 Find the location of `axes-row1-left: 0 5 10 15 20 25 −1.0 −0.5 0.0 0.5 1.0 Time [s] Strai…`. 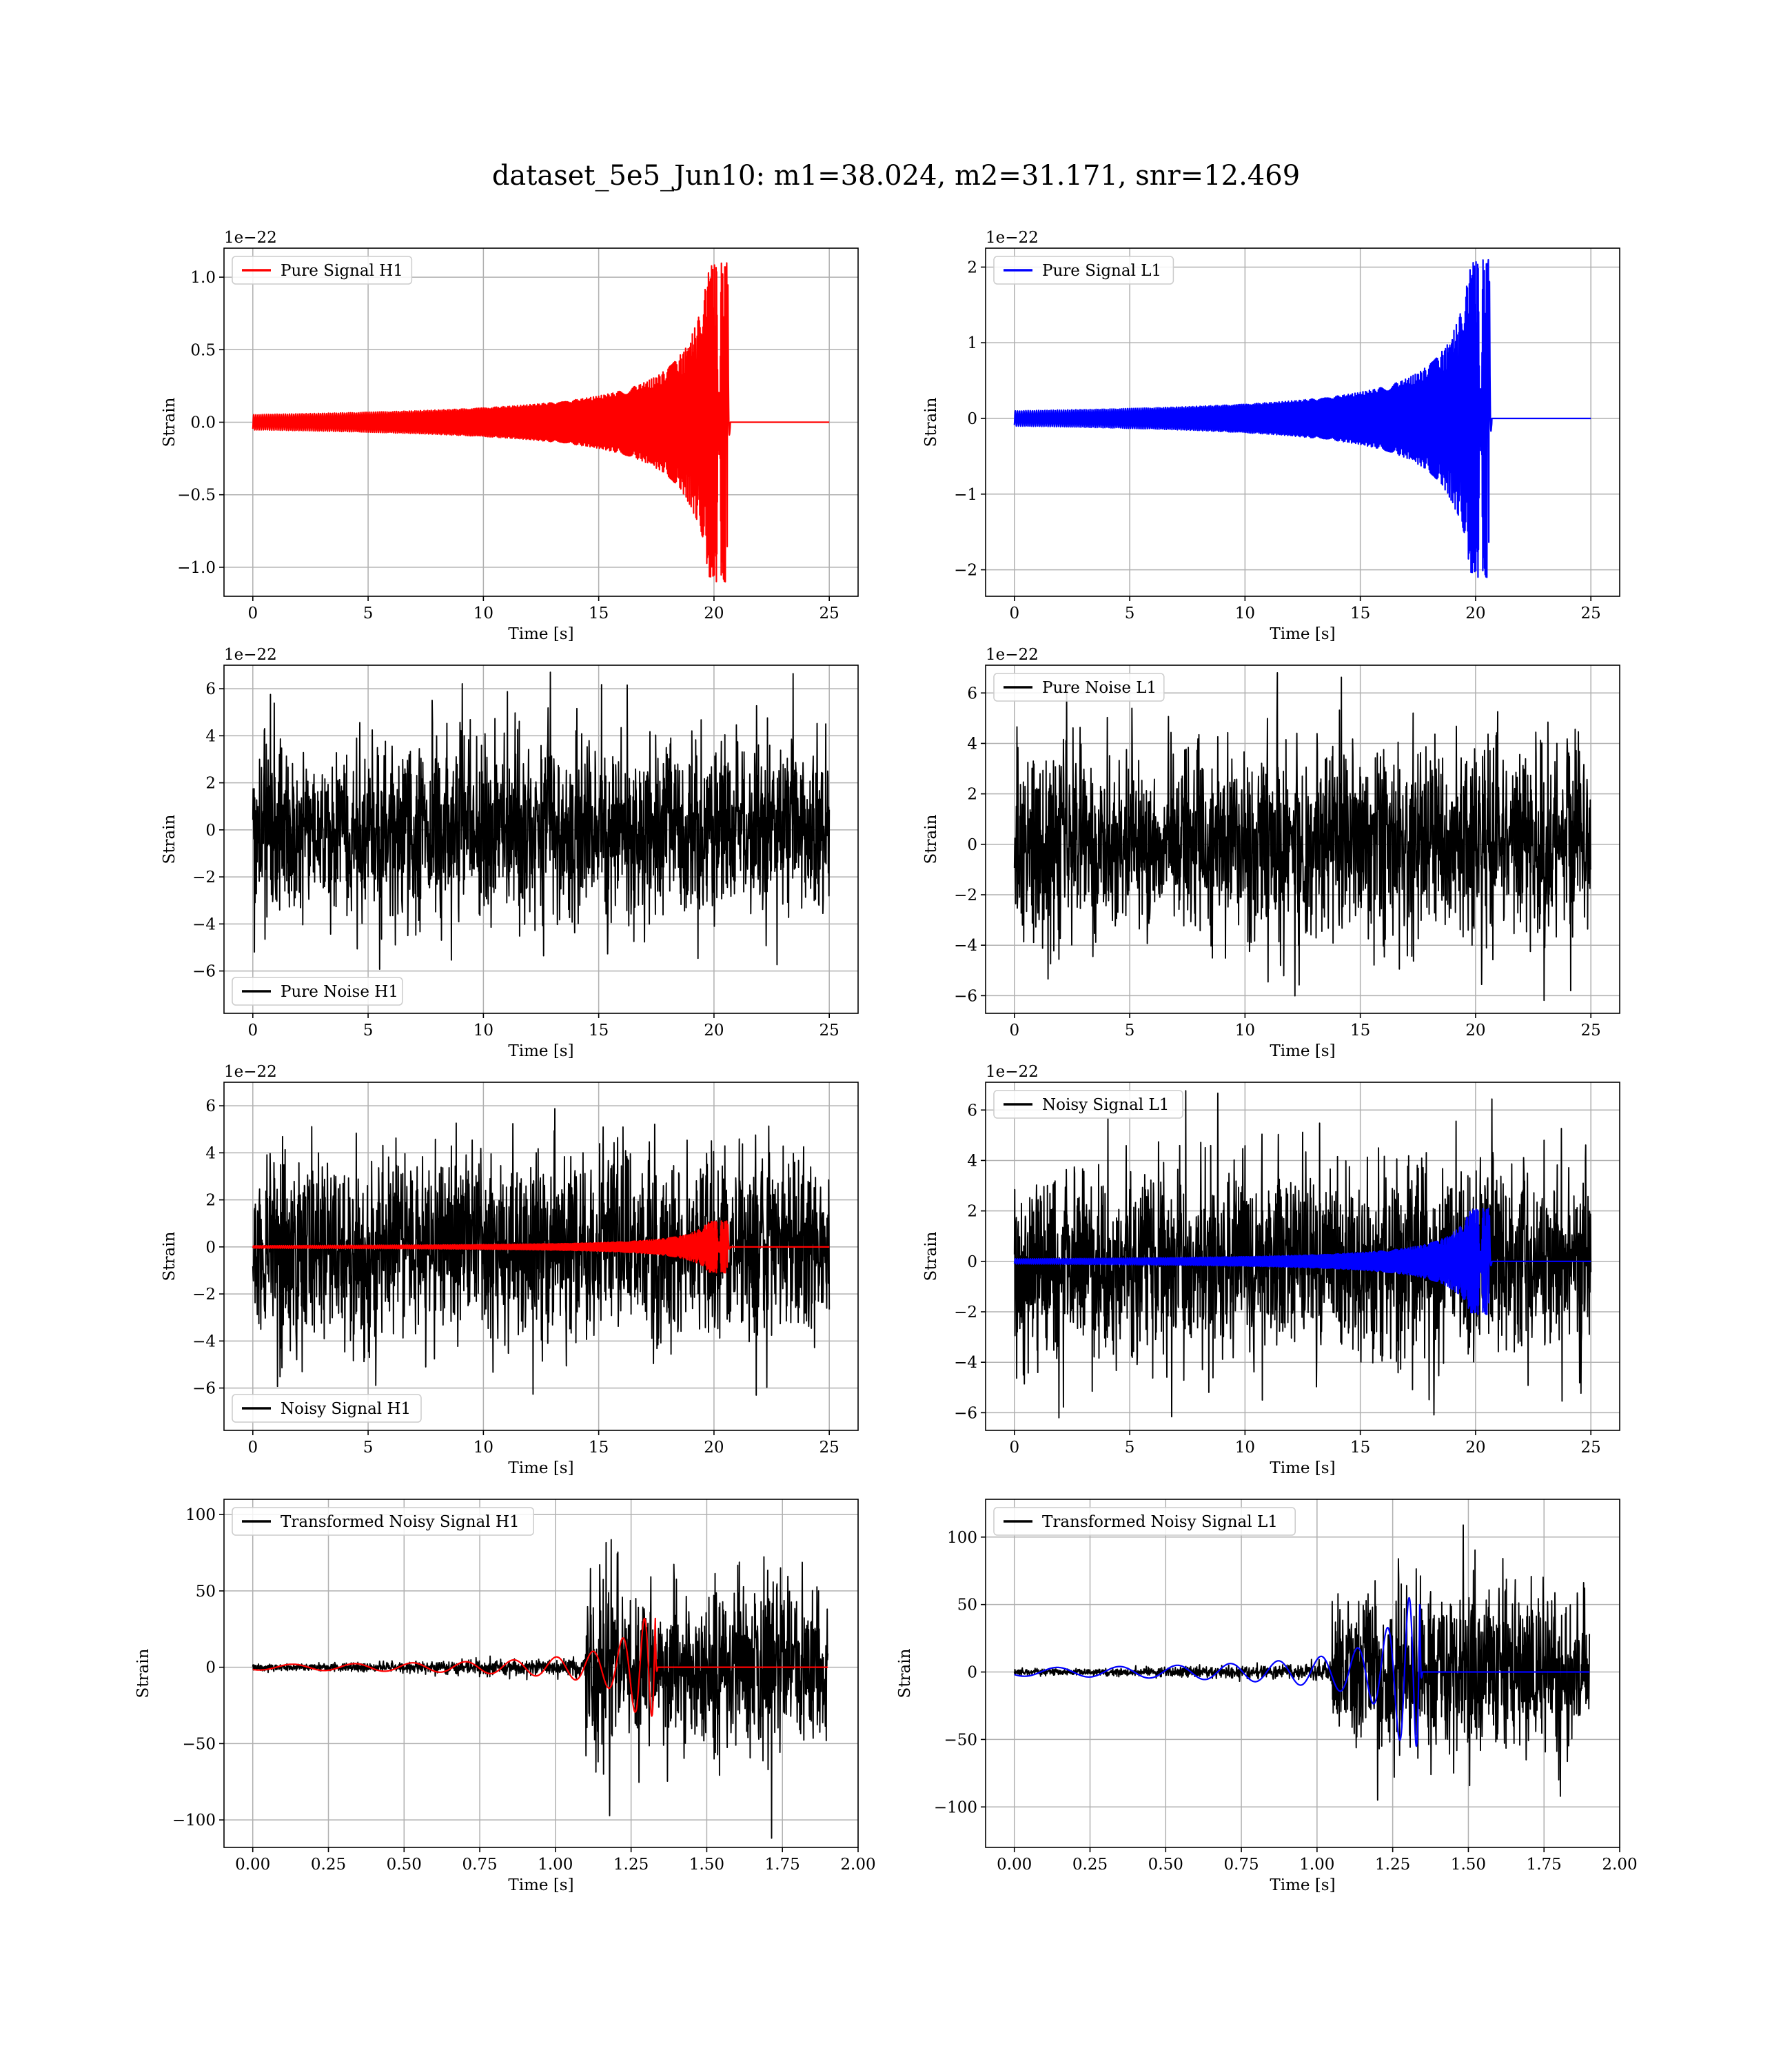

axes-row1-left: 0 5 10 15 20 25 −1.0 −0.5 0.0 0.5 1.0 Time [s] Strai… is located at coordinates (510, 436).